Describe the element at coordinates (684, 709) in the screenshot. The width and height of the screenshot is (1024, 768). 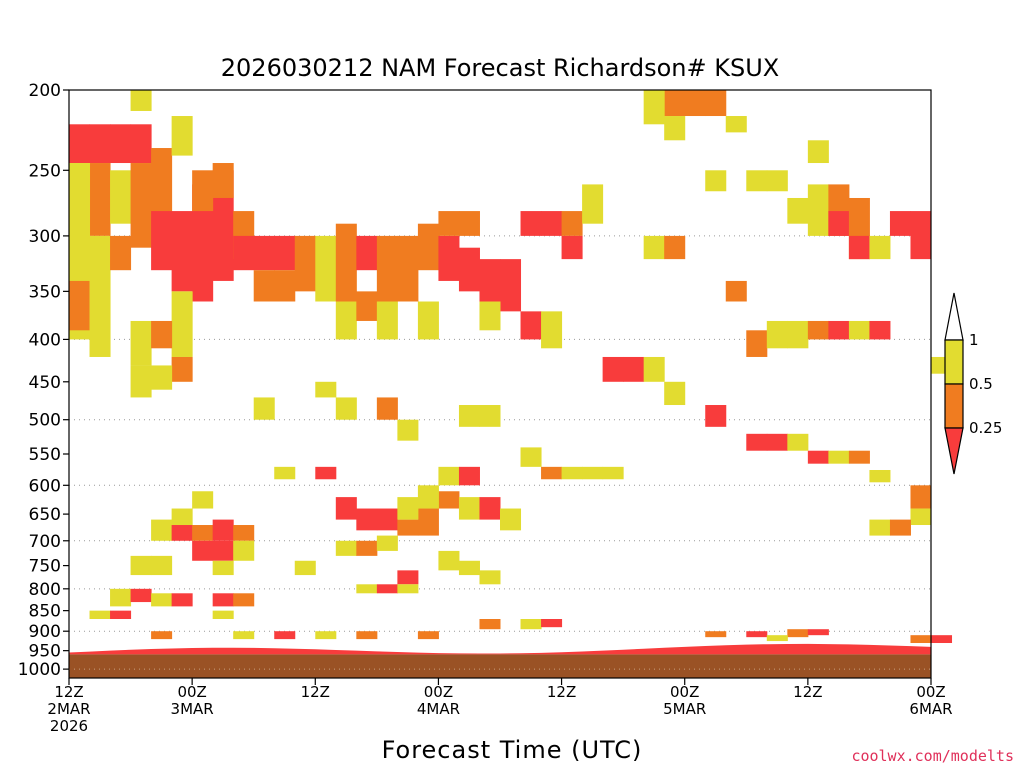
I see `x-tick-label: 5MAR` at that location.